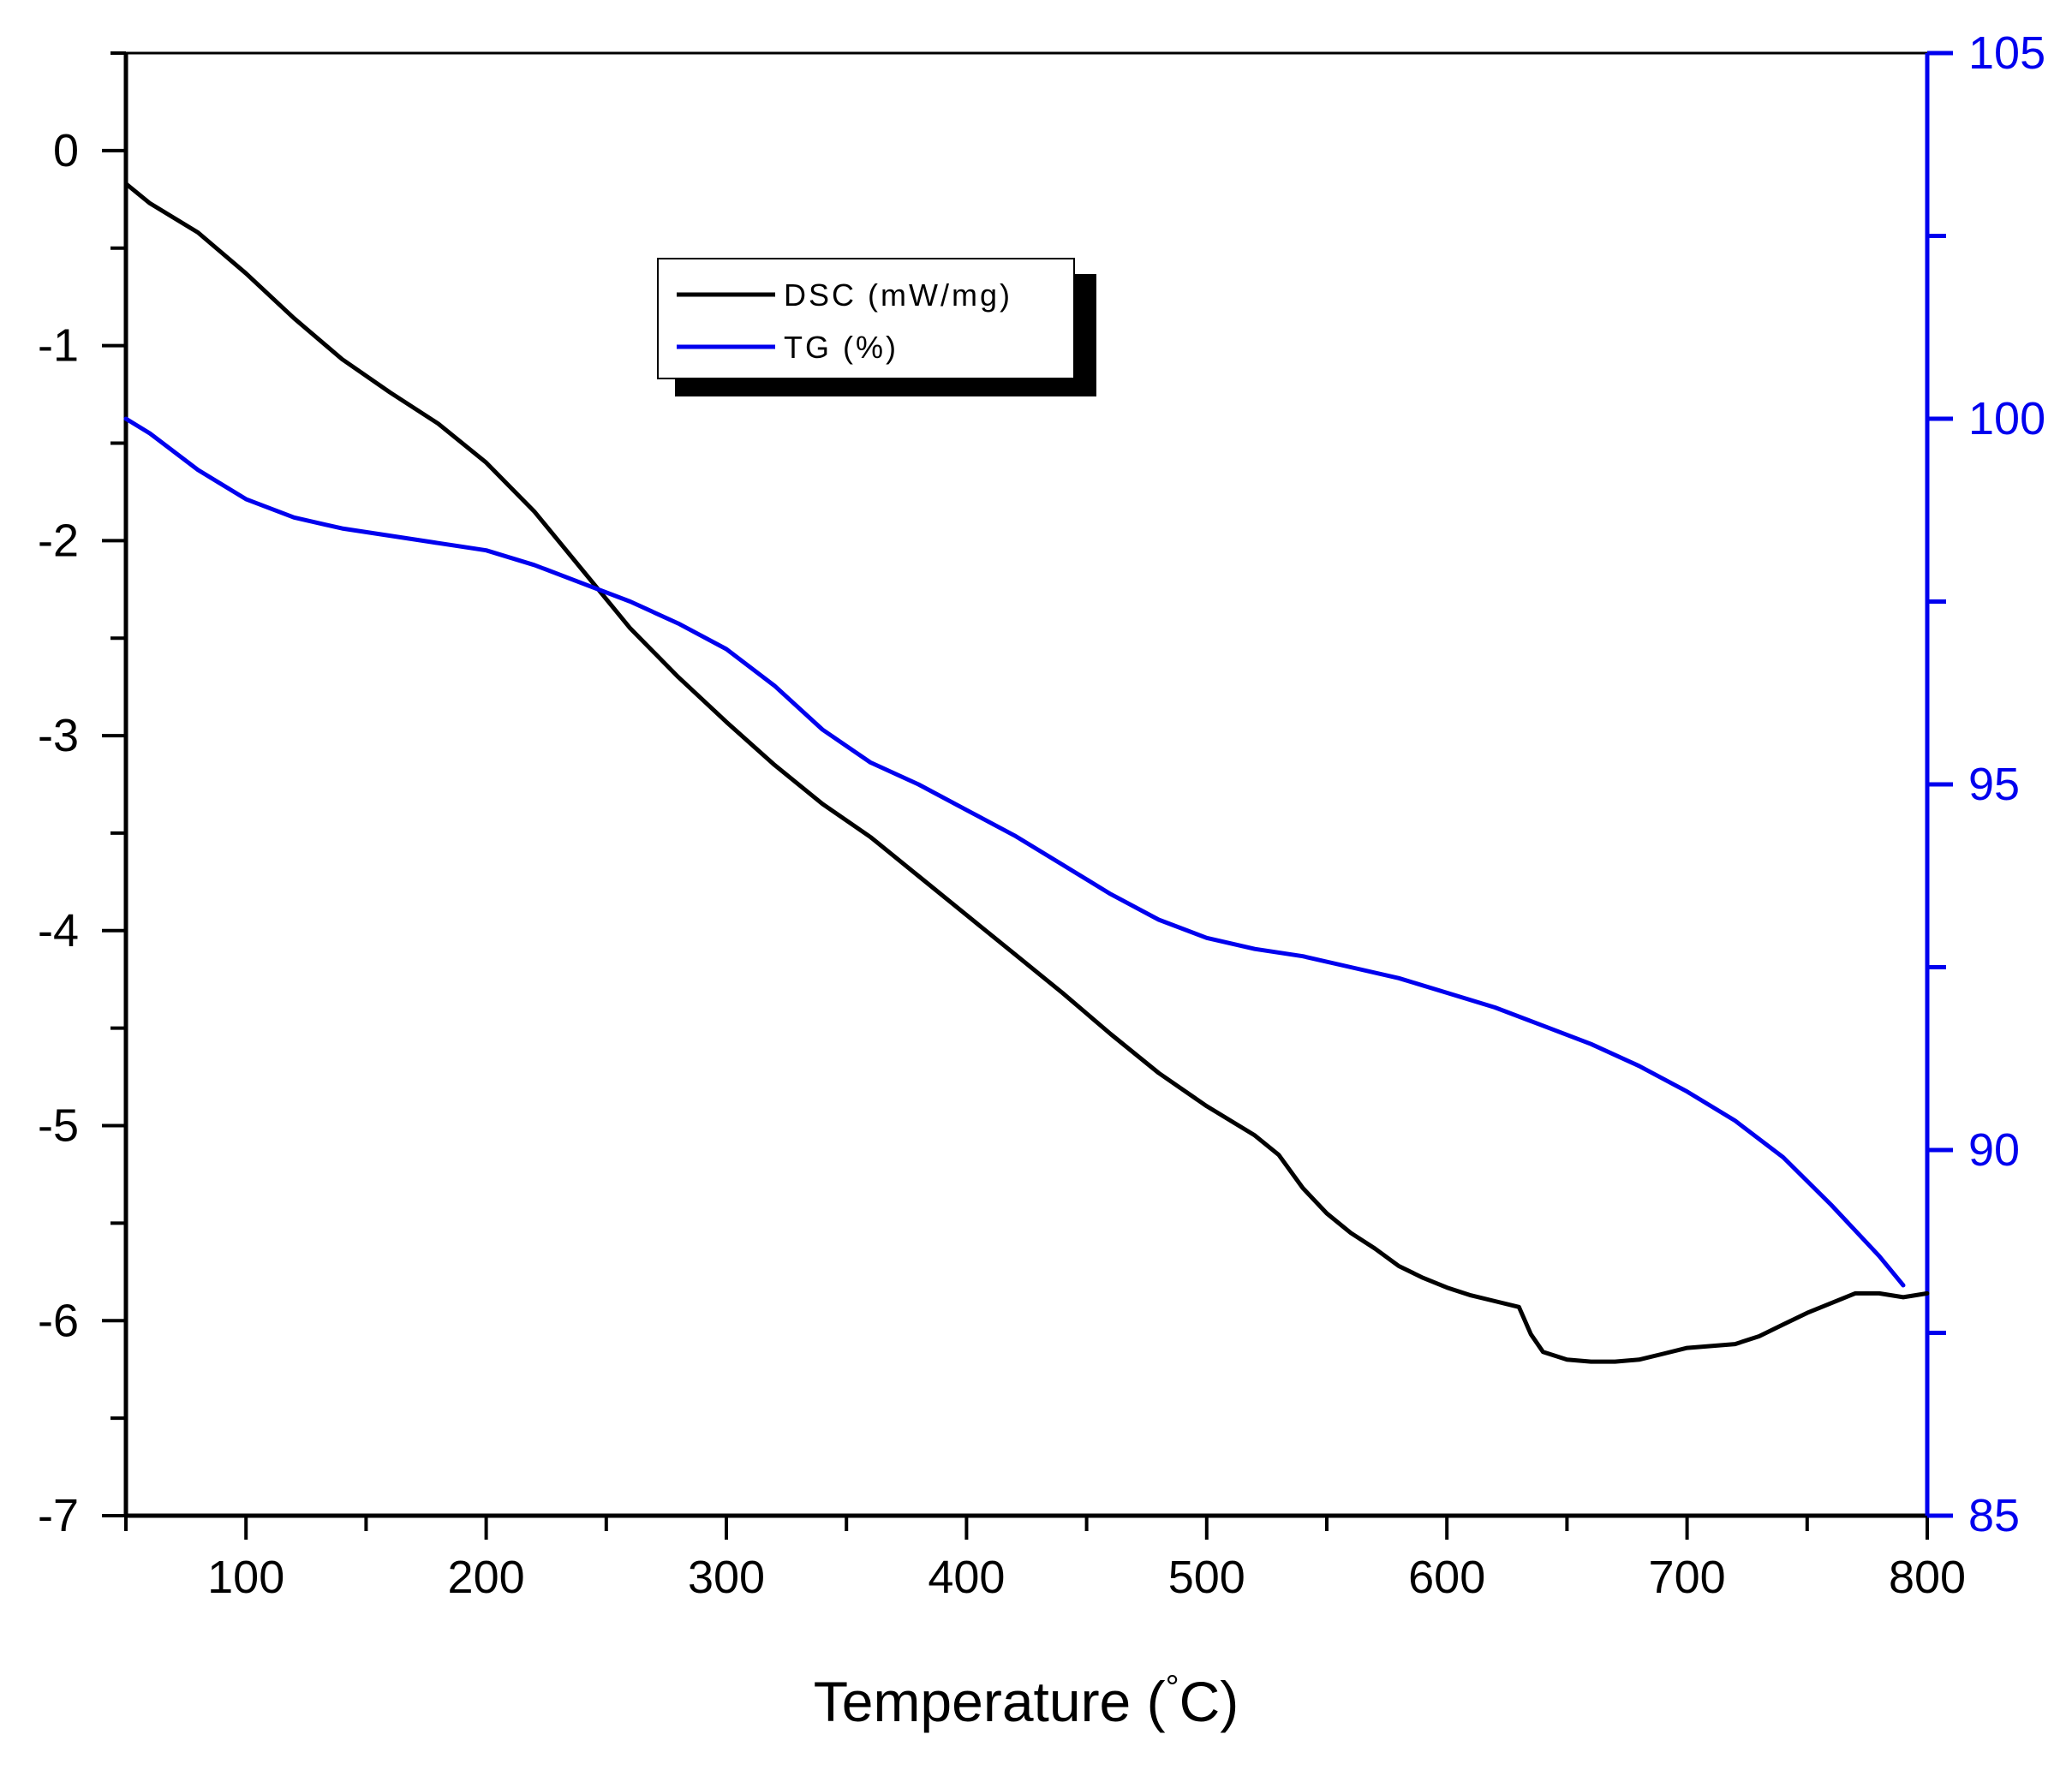  What do you see at coordinates (866, 318) in the screenshot?
I see `legend-box` at bounding box center [866, 318].